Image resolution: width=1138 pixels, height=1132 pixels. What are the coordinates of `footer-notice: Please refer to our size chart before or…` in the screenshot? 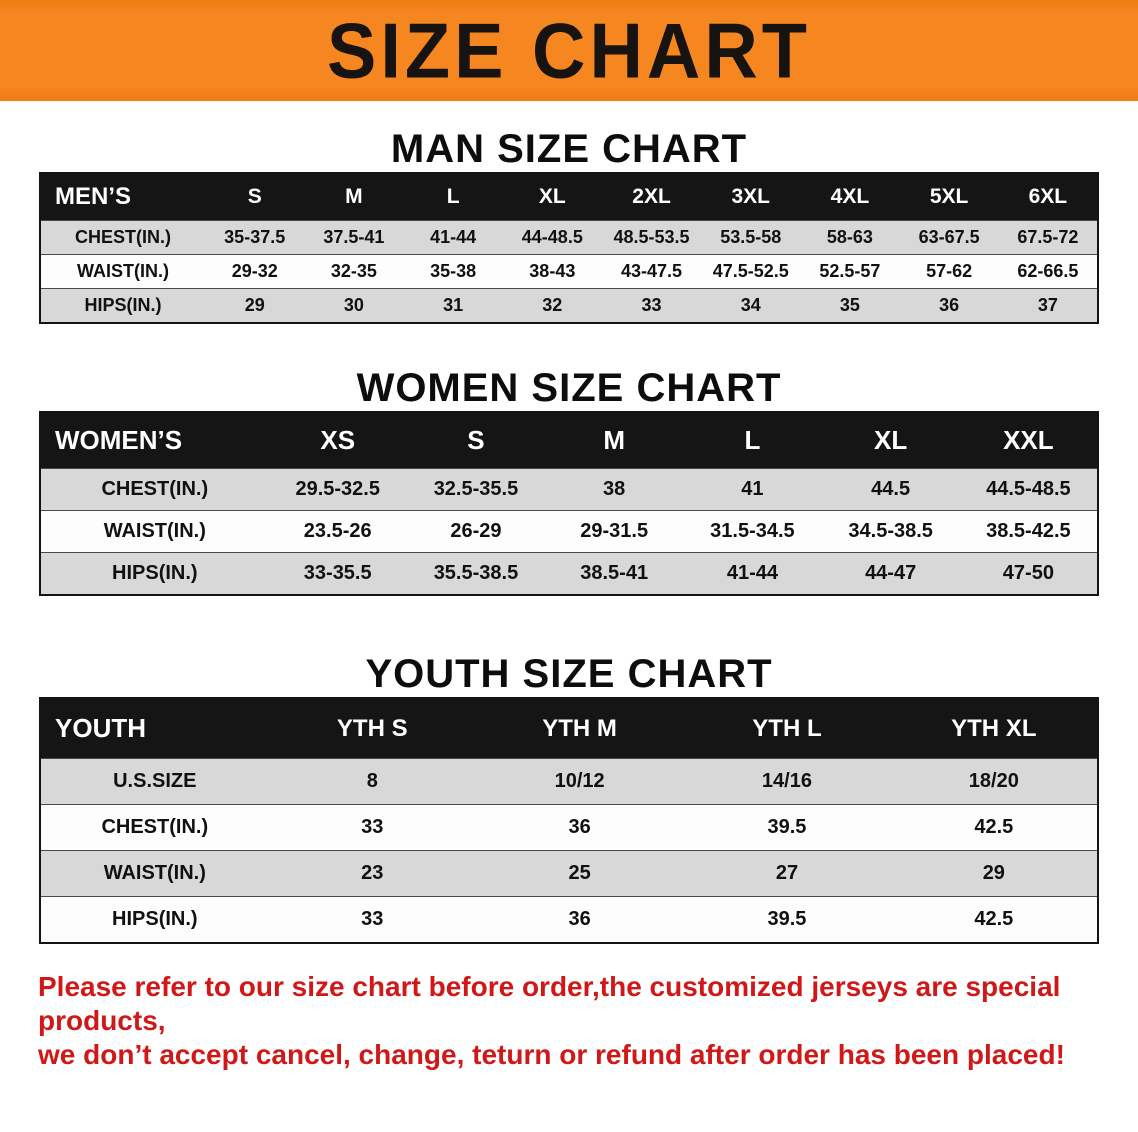 It's located at (569, 1021).